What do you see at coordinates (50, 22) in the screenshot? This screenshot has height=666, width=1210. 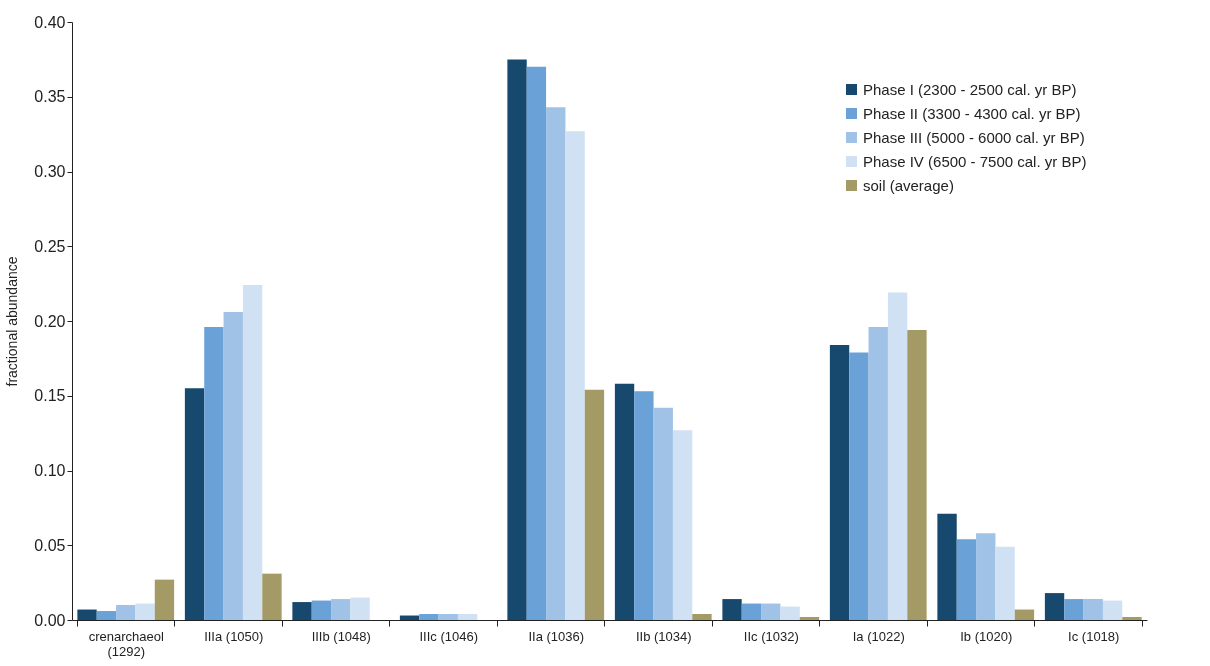 I see `y-tick-label: 0.40` at bounding box center [50, 22].